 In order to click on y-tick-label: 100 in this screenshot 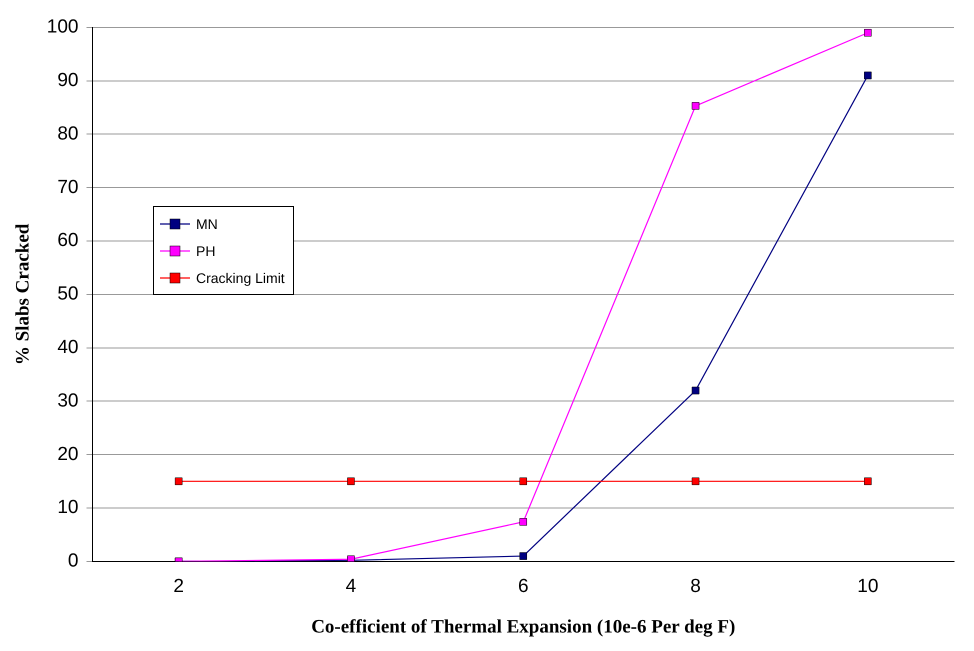, I will do `click(62, 27)`.